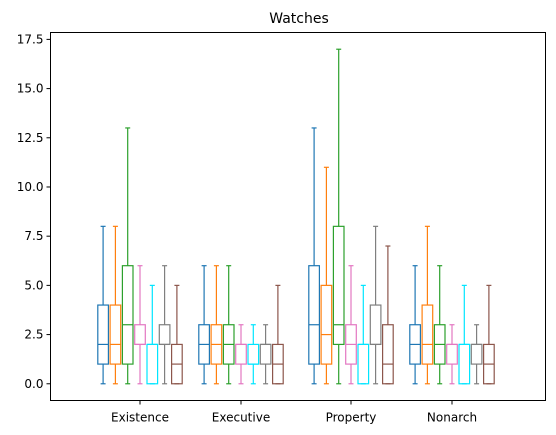 The height and width of the screenshot is (435, 556). I want to click on y-tick-label: 5.0, so click(33, 285).